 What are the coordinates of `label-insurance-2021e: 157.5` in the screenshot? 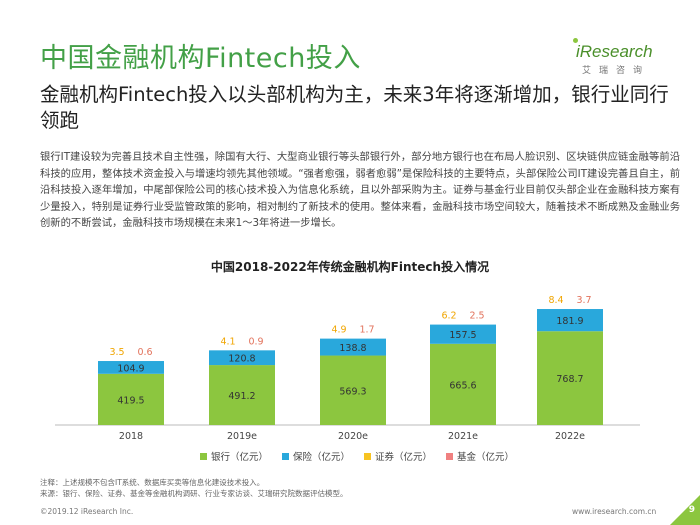 It's located at (462, 335).